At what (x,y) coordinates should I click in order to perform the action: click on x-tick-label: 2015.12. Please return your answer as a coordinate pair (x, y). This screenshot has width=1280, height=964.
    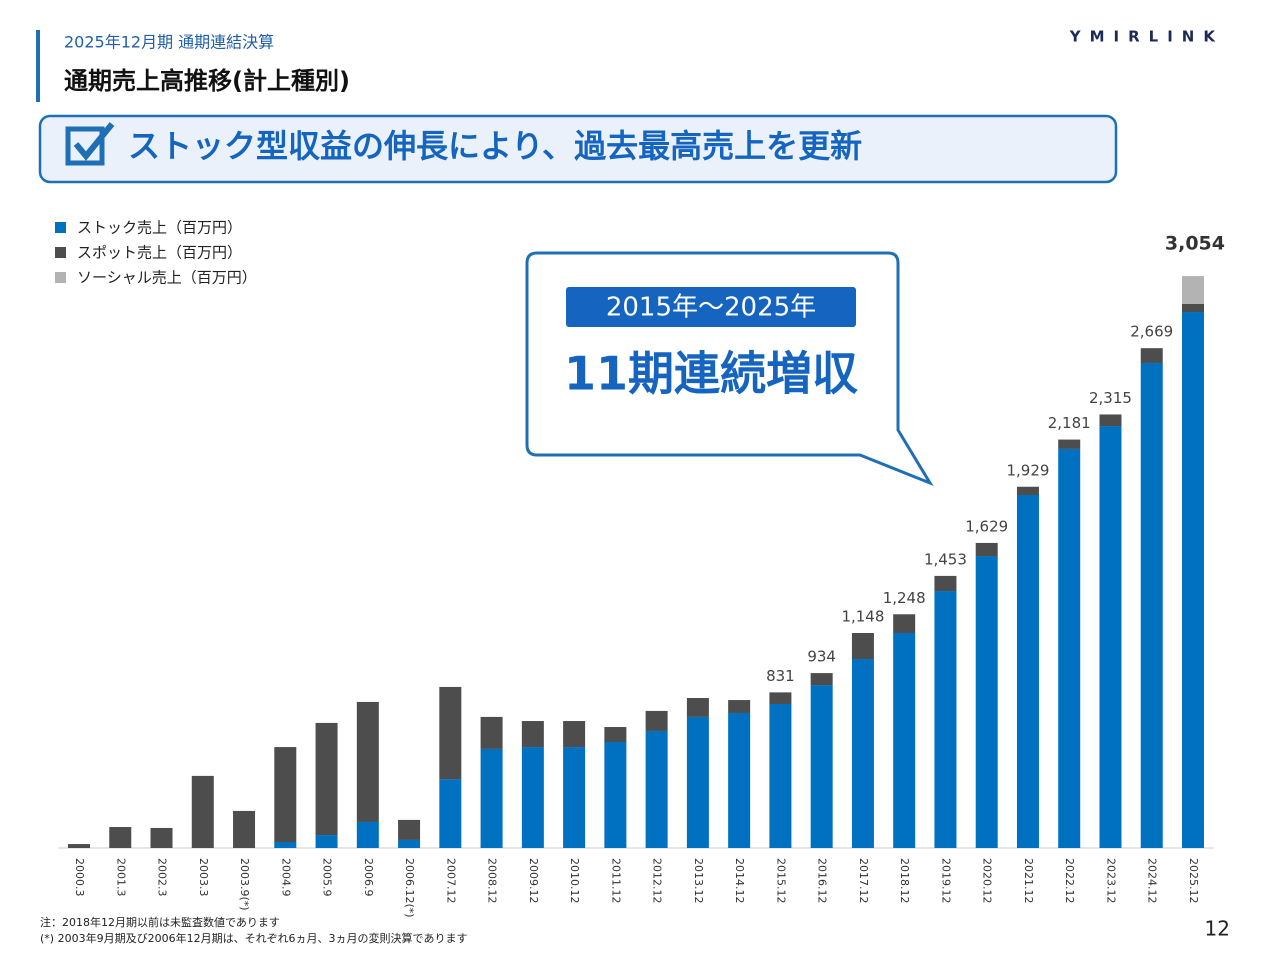
    Looking at the image, I should click on (780, 881).